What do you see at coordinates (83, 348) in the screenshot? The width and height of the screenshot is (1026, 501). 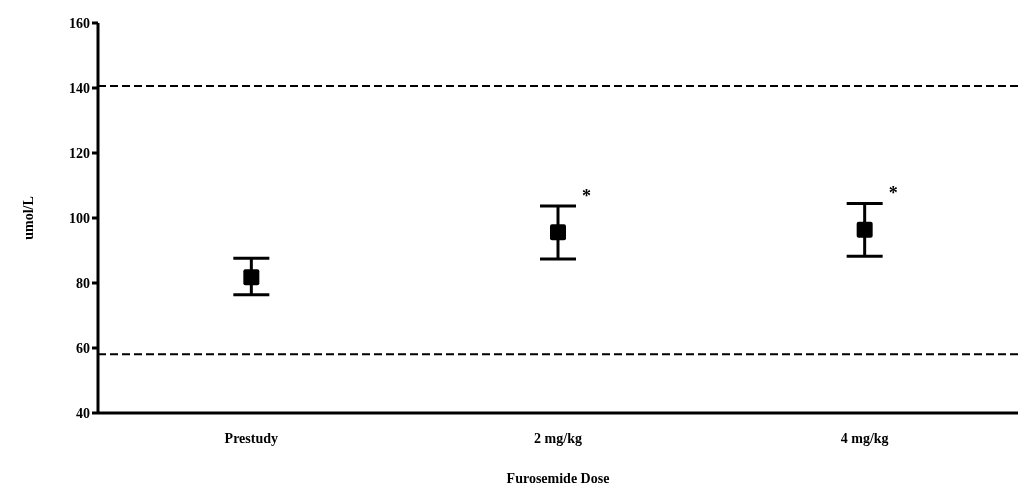 I see `y-tick-label: 60` at bounding box center [83, 348].